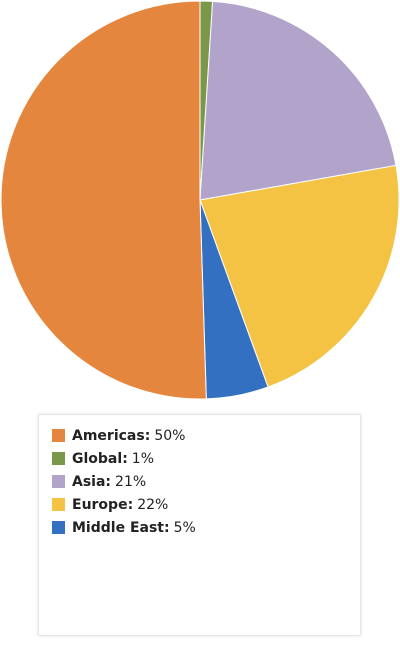 This screenshot has height=646, width=400. What do you see at coordinates (58, 458) in the screenshot?
I see `legend-swatch-global` at bounding box center [58, 458].